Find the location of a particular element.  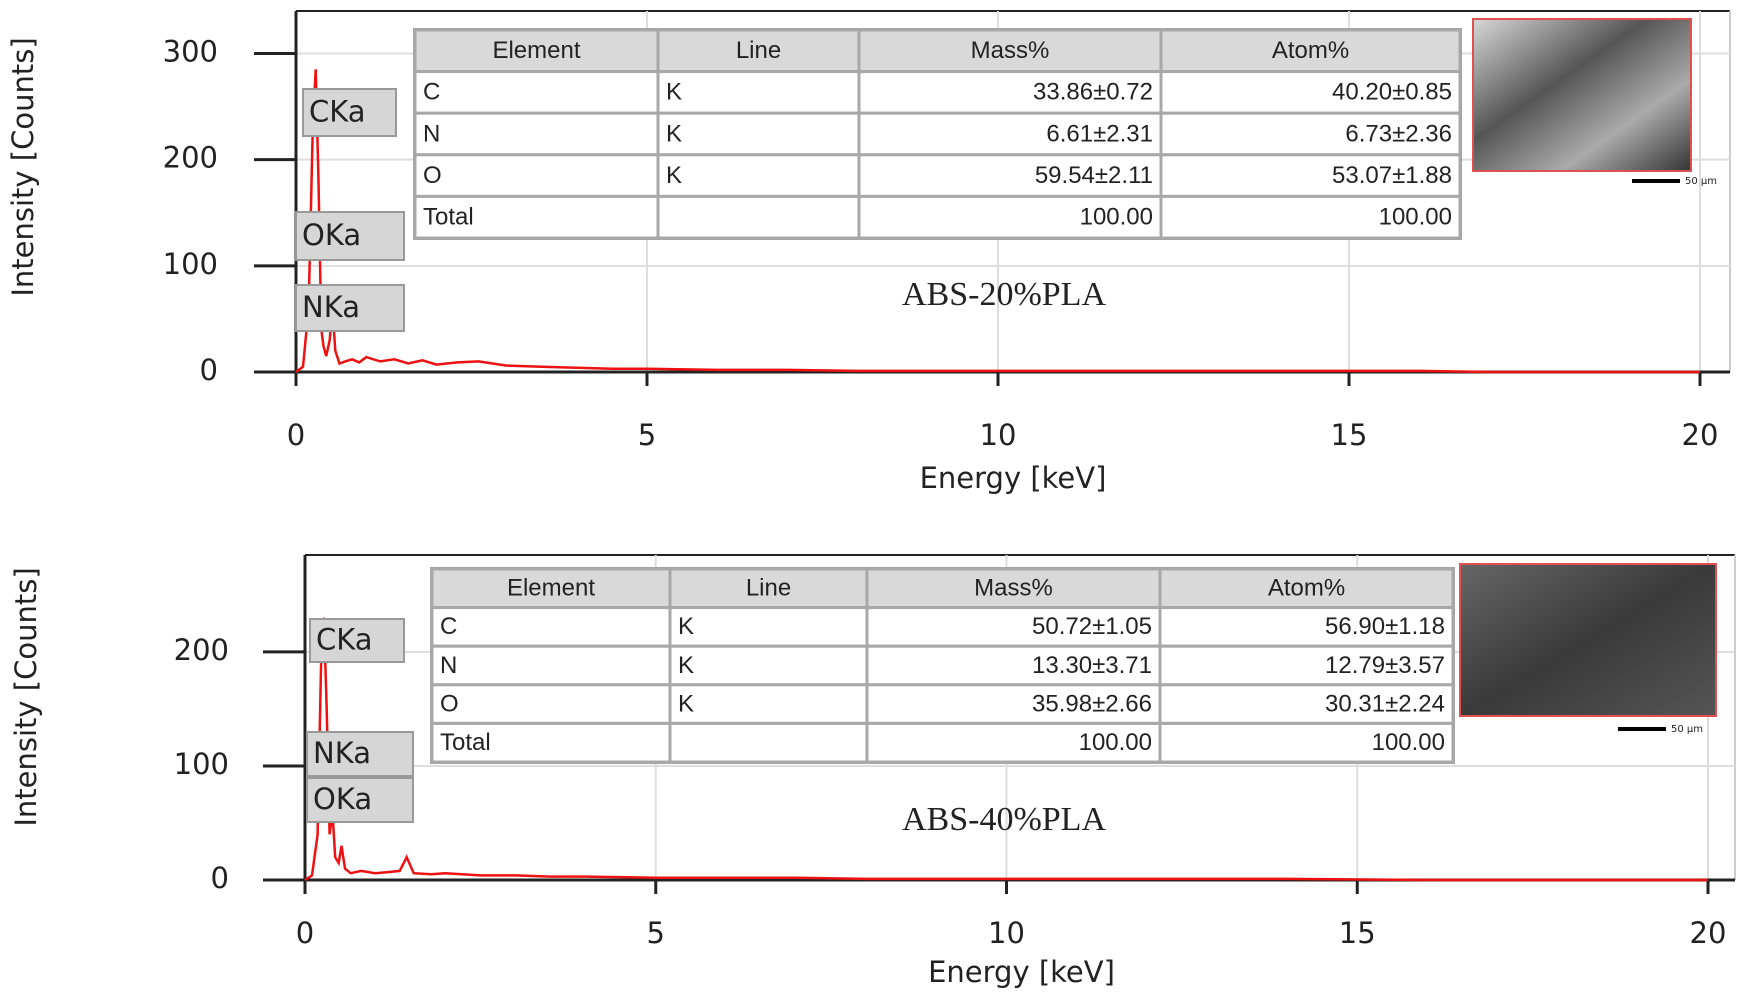

x-tick-label: 20 is located at coordinates (1708, 933).